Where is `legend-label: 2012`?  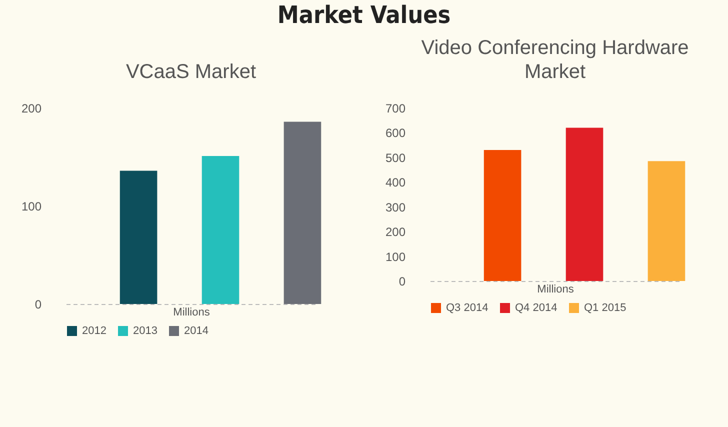 legend-label: 2012 is located at coordinates (94, 331).